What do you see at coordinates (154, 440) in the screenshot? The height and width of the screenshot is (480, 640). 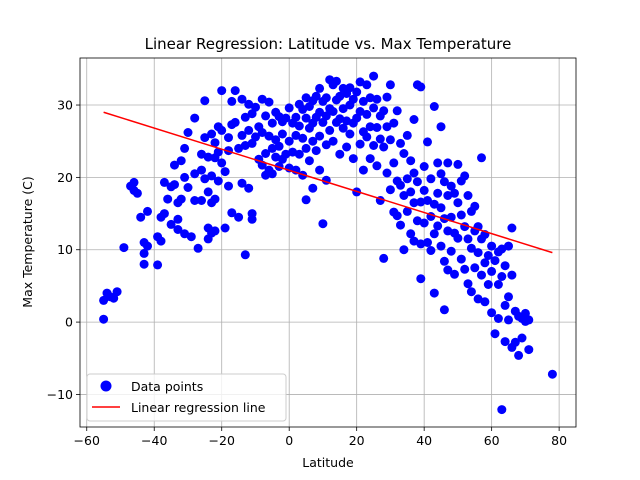 I see `x-tick-label: −40` at bounding box center [154, 440].